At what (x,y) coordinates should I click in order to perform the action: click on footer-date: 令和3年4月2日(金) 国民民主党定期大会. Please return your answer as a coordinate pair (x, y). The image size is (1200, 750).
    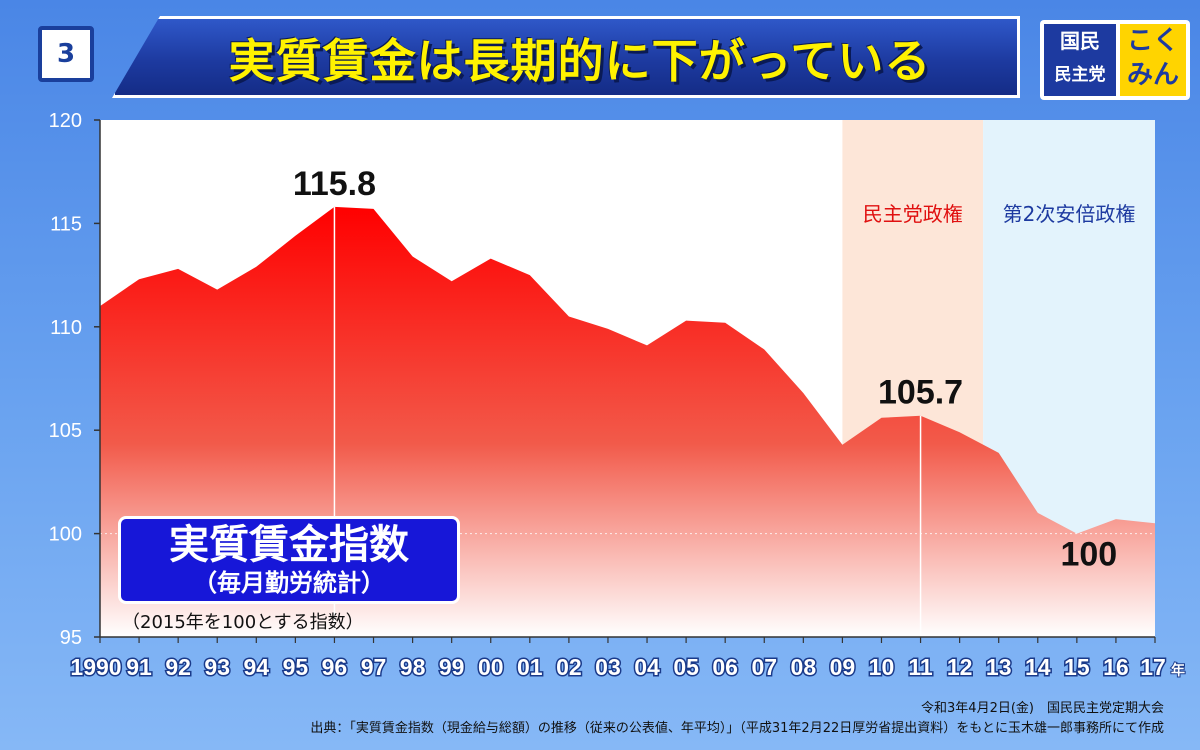
    Looking at the image, I should click on (1042, 708).